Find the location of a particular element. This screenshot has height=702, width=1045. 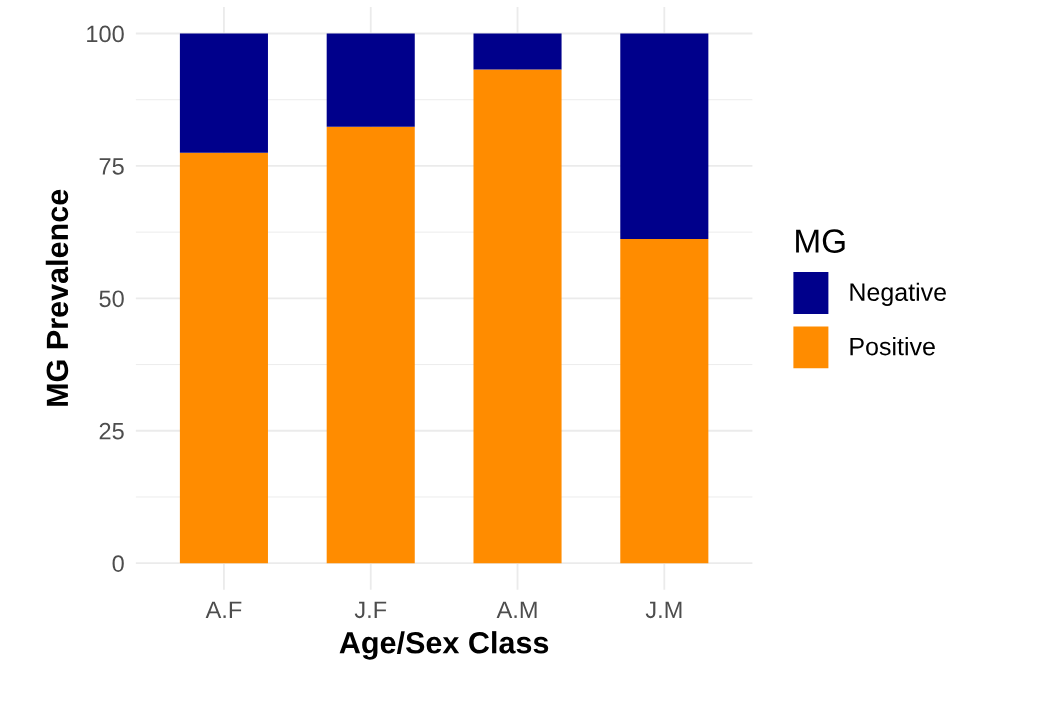

legend-label: Positive is located at coordinates (892, 346).